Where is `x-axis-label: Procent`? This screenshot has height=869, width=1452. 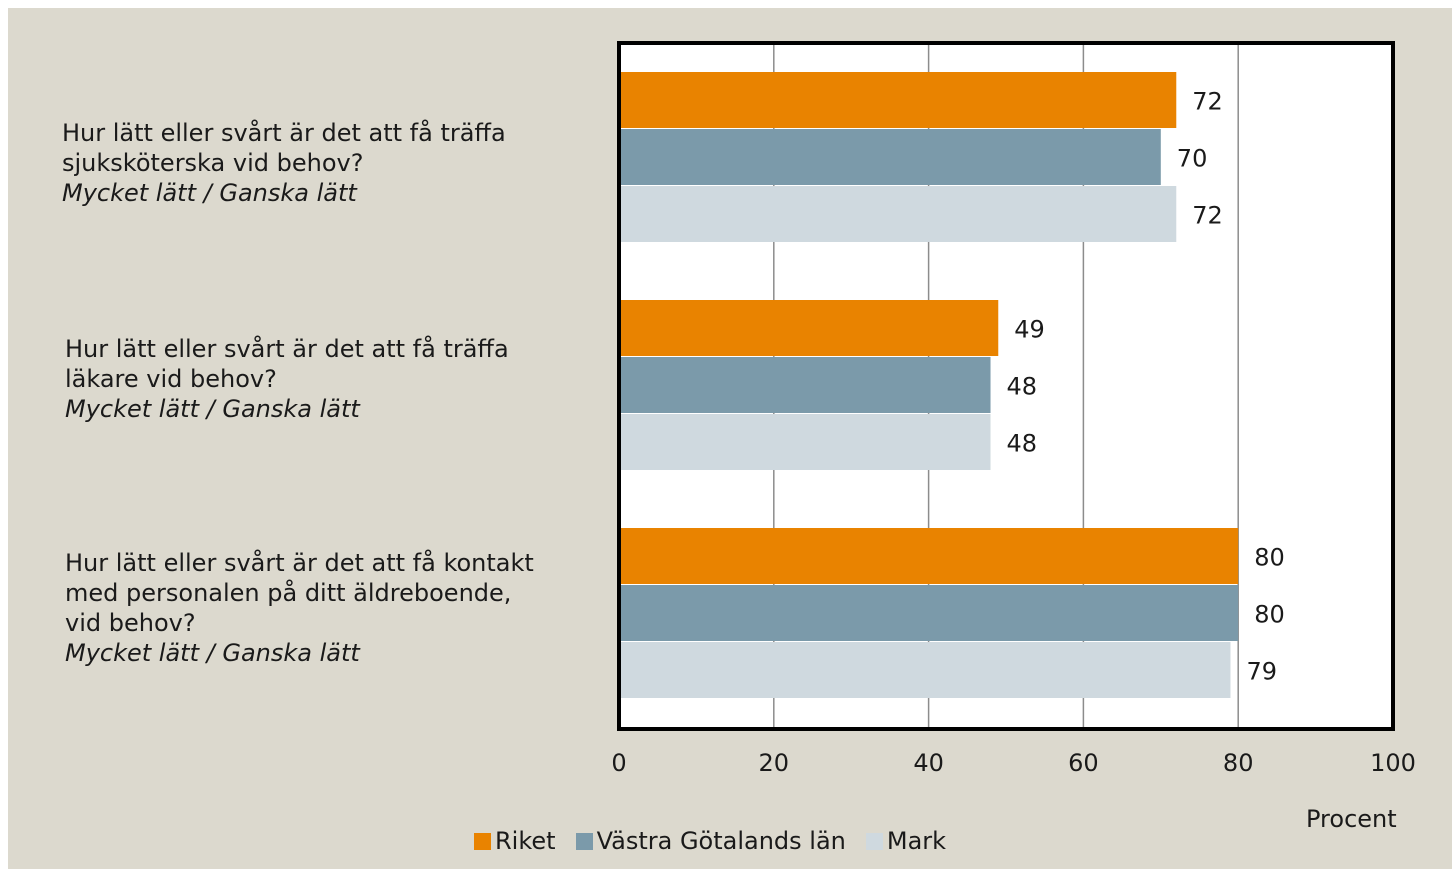 x-axis-label: Procent is located at coordinates (1351, 819).